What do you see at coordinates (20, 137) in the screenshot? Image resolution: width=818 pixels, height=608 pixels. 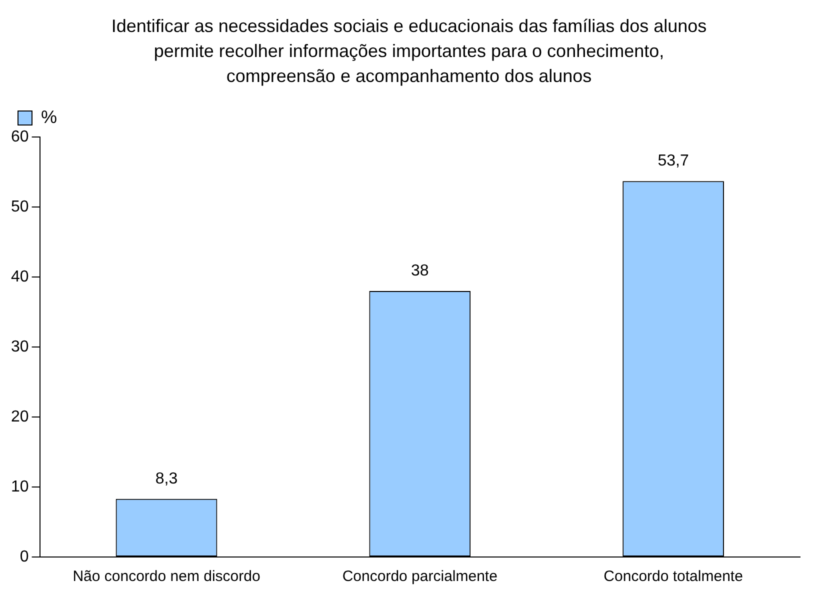 I see `y-tick-label: 60` at bounding box center [20, 137].